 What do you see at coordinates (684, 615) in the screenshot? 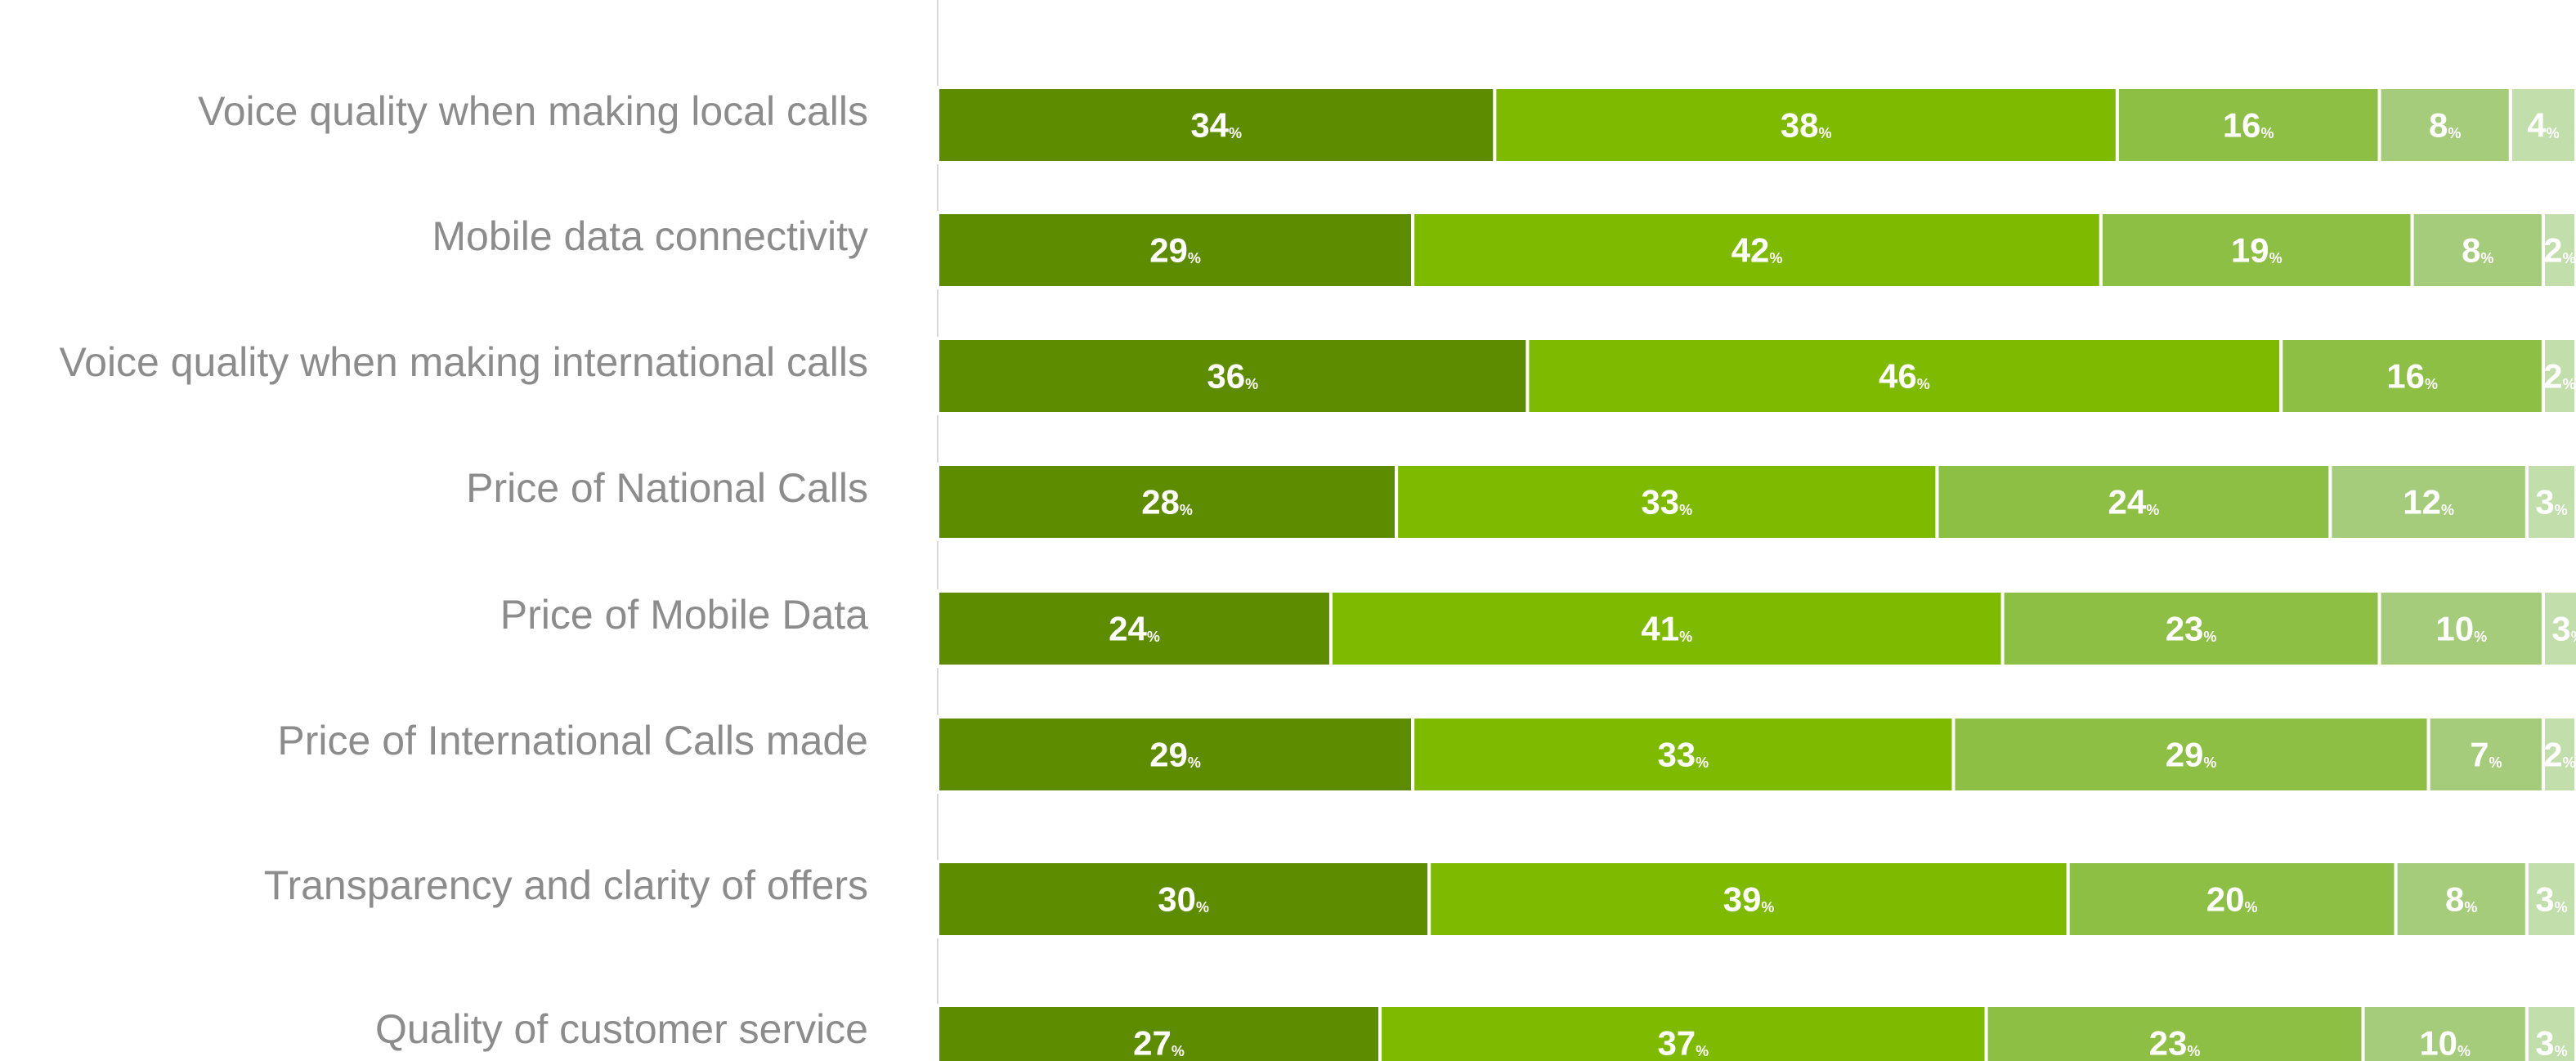
I see `category-label: Price of Mobile Data` at bounding box center [684, 615].